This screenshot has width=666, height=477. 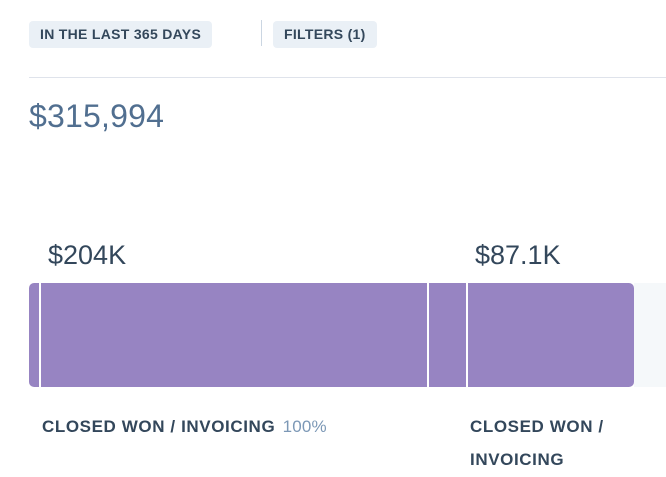 I want to click on filters-chip: FILTERS (1), so click(x=325, y=34).